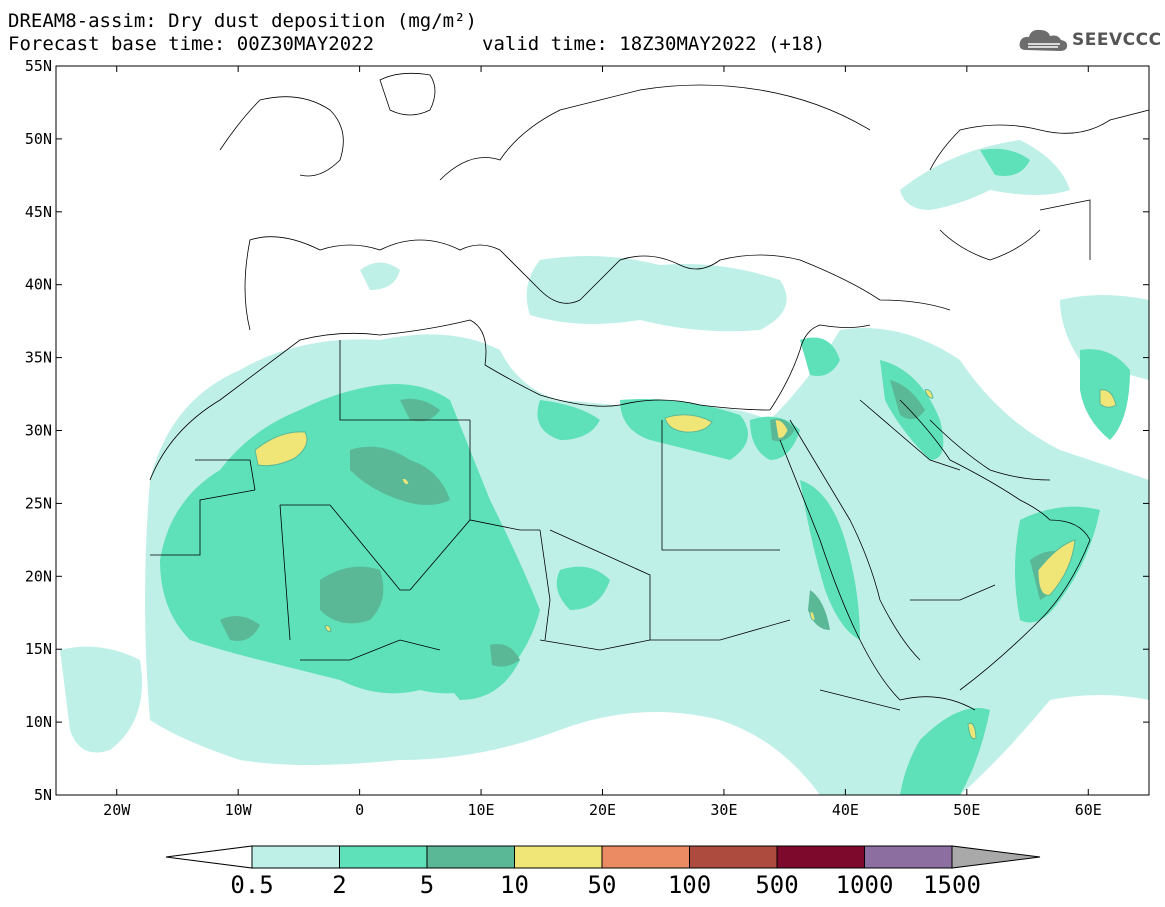 This screenshot has width=1165, height=907. What do you see at coordinates (776, 885) in the screenshot?
I see `colorbar-label: 500` at bounding box center [776, 885].